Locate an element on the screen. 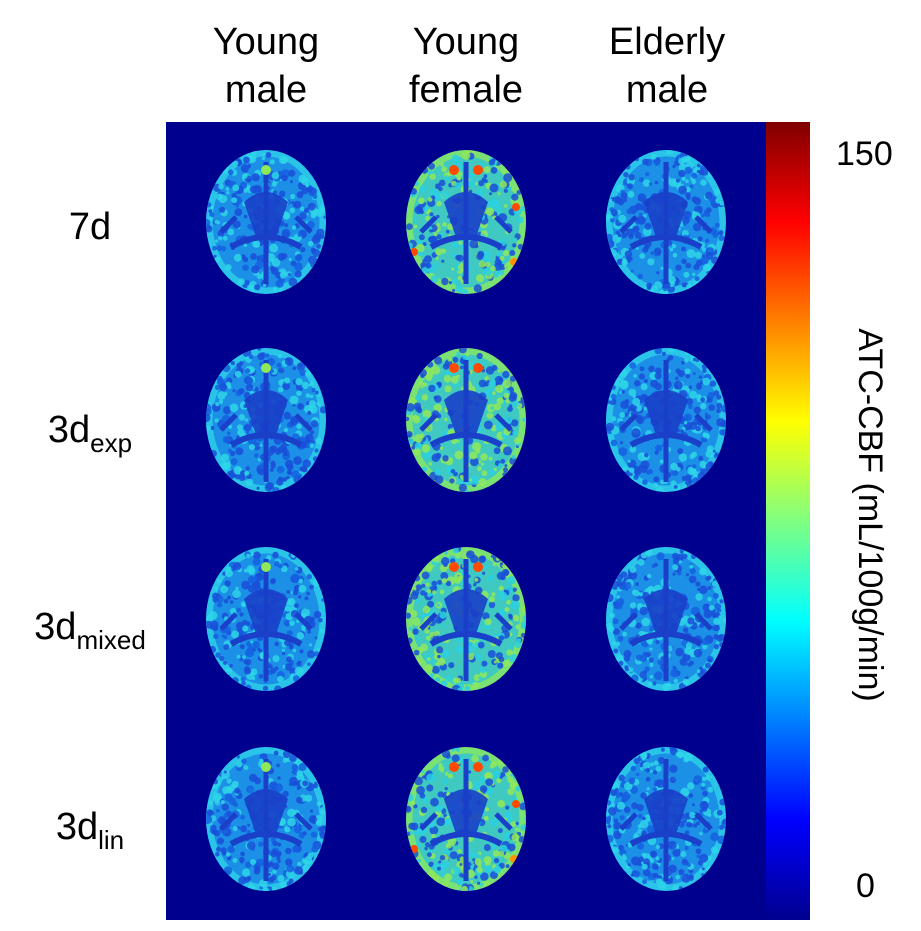 This screenshot has width=921, height=931. row-label-sub: exp is located at coordinates (111, 443).